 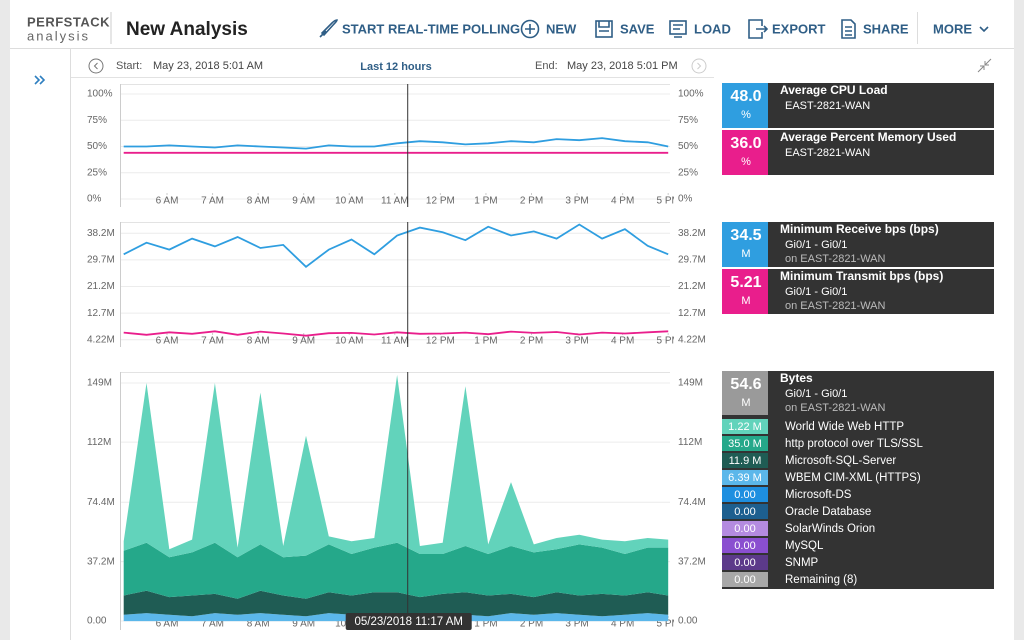 I want to click on y2-tick-label: 149M, so click(x=690, y=383).